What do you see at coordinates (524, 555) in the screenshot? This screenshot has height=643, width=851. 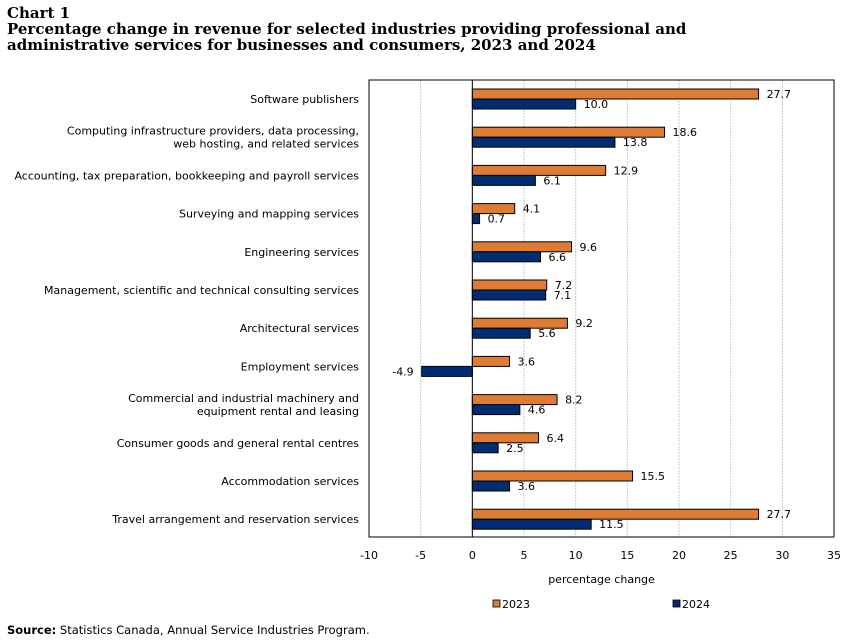 I see `x-tick-label: 5` at bounding box center [524, 555].